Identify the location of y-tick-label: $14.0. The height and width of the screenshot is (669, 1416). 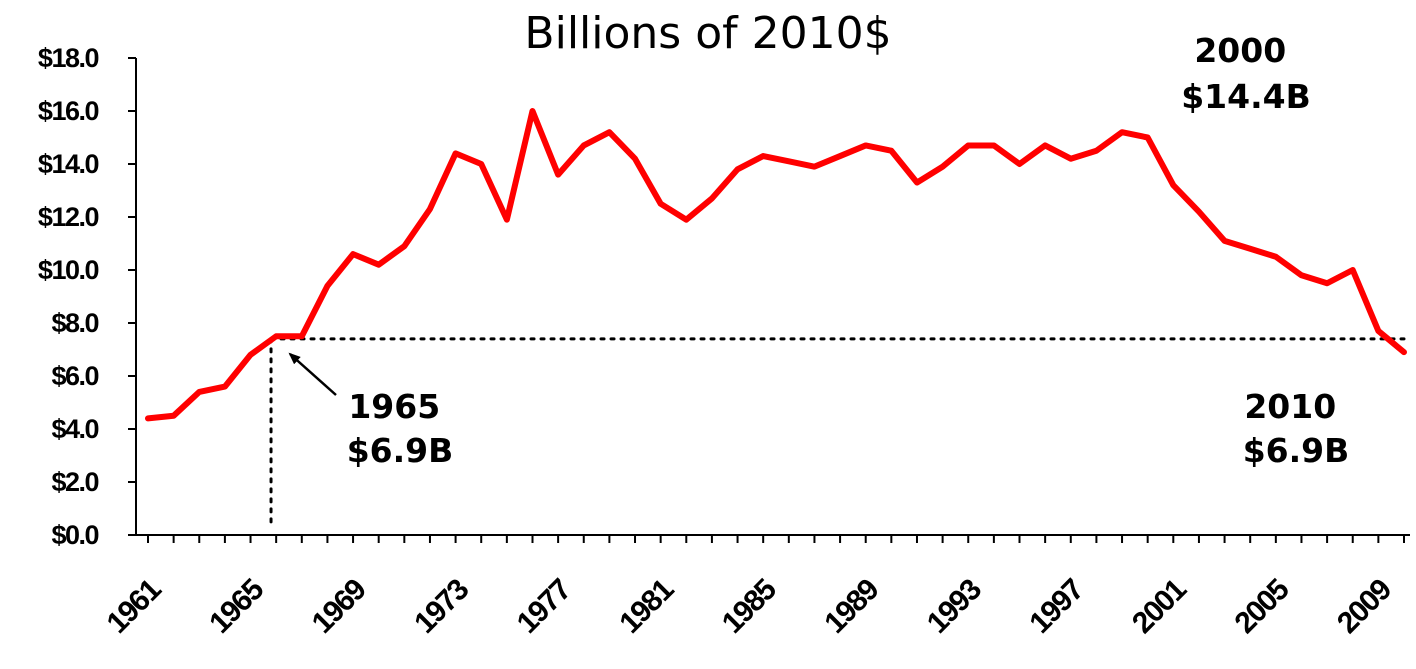
(68, 164).